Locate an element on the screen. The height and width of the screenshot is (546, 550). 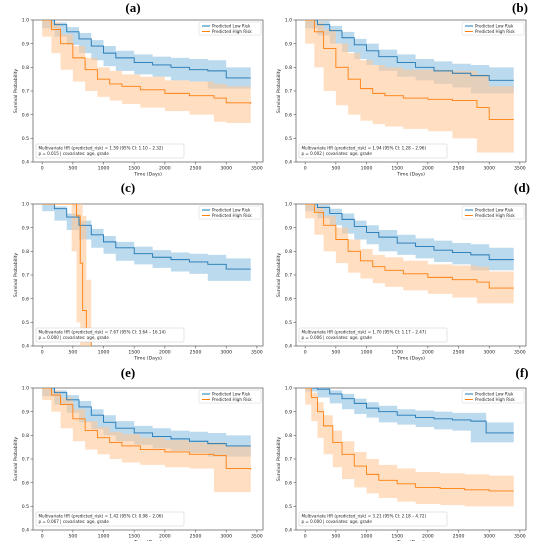
p-value-annotation: p = 0.067 | covariates: age, grade is located at coordinates (74, 521).